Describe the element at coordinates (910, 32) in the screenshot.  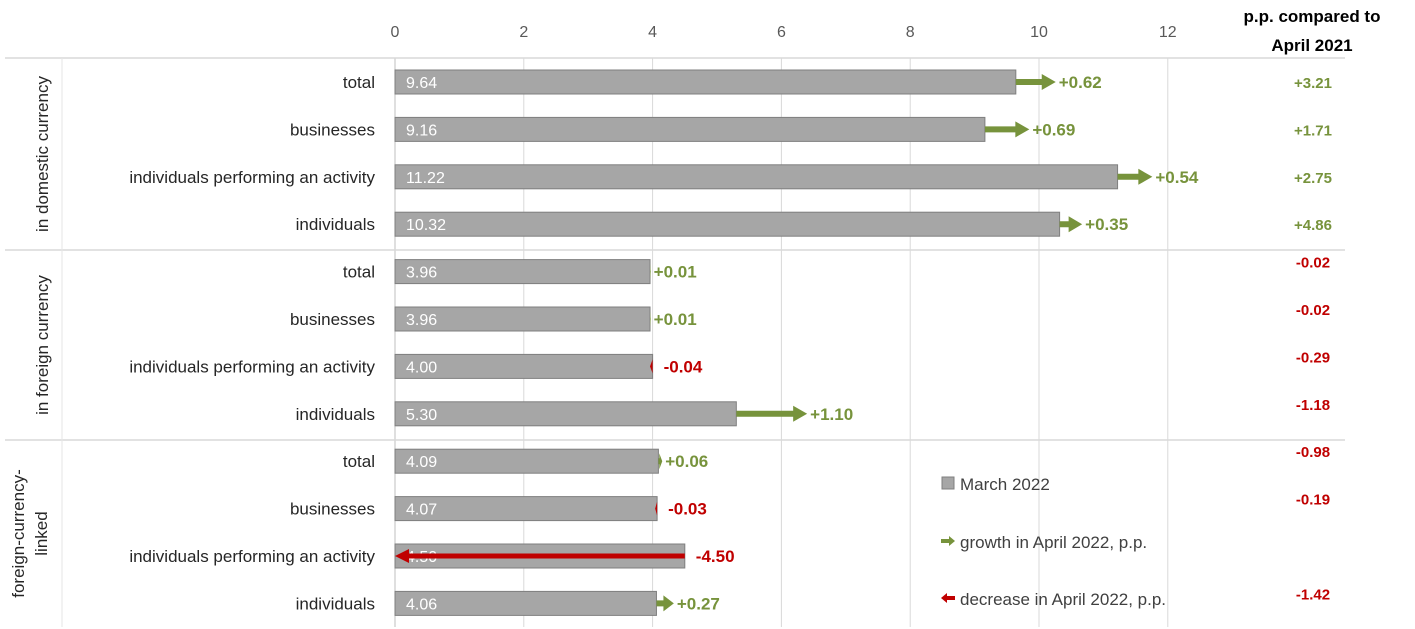
I see `x-tick-label: 8` at that location.